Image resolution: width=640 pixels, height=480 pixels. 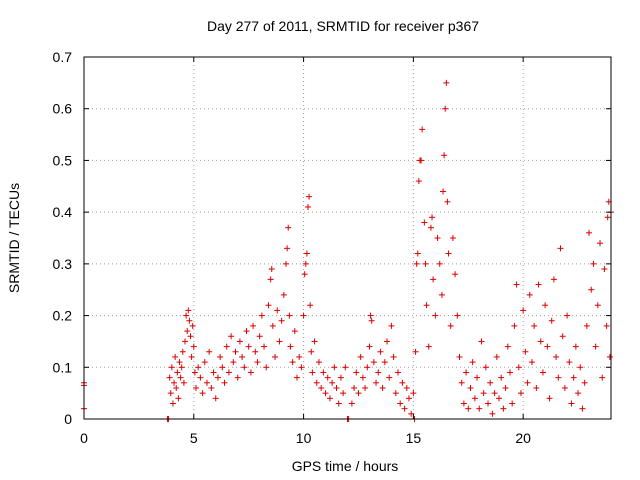 What do you see at coordinates (305, 438) in the screenshot?
I see `x-tick-labels: 0 5 10 15 20` at bounding box center [305, 438].